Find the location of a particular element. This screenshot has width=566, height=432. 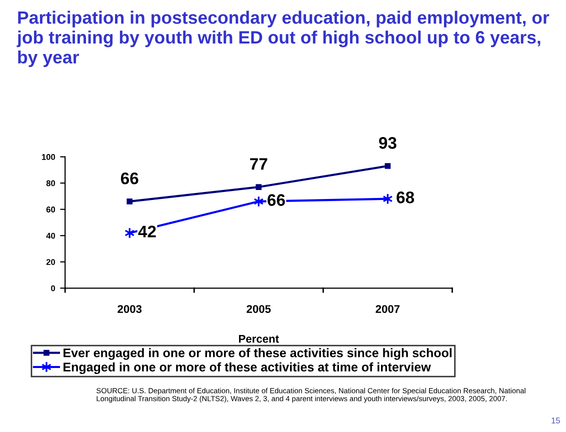

data-label: 93 is located at coordinates (387, 143).